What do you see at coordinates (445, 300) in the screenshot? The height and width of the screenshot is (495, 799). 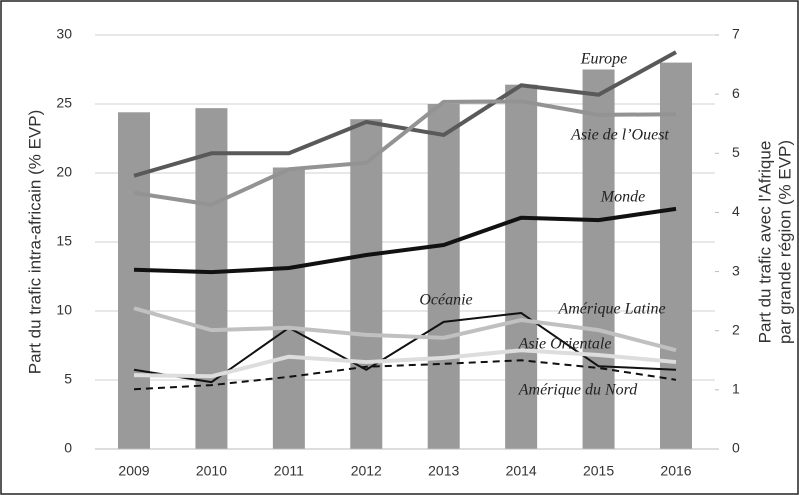 I see `series-label: Océanie` at bounding box center [445, 300].